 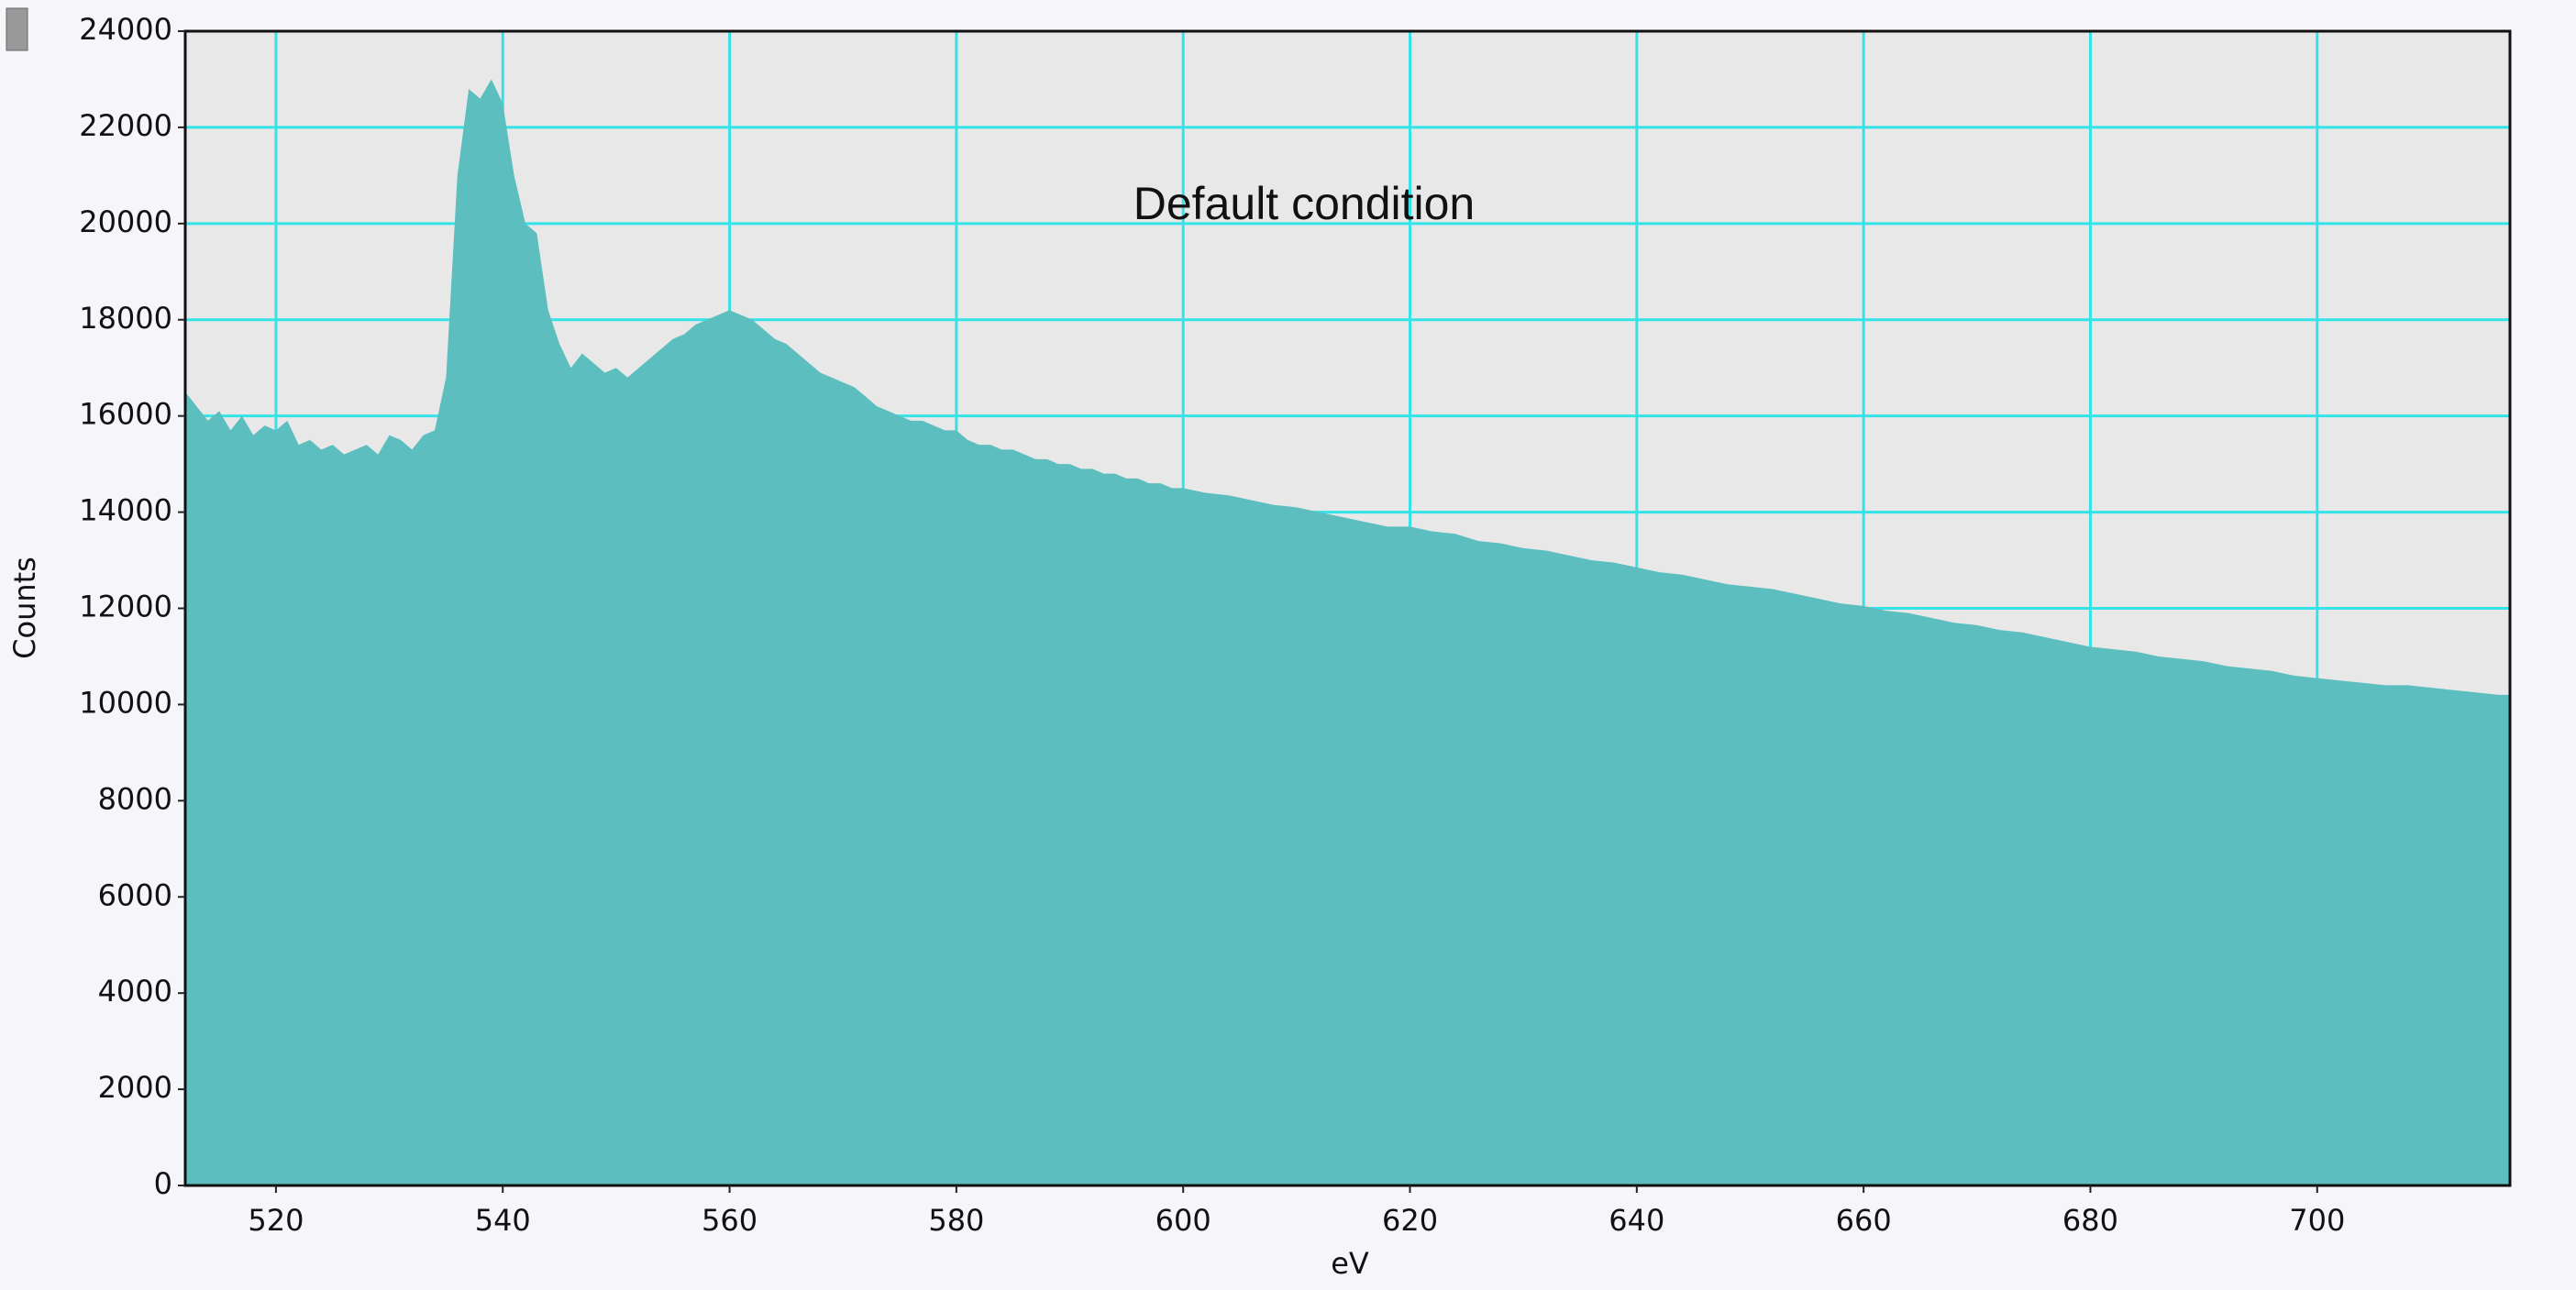 I want to click on x-tick-label: 660, so click(x=1864, y=1220).